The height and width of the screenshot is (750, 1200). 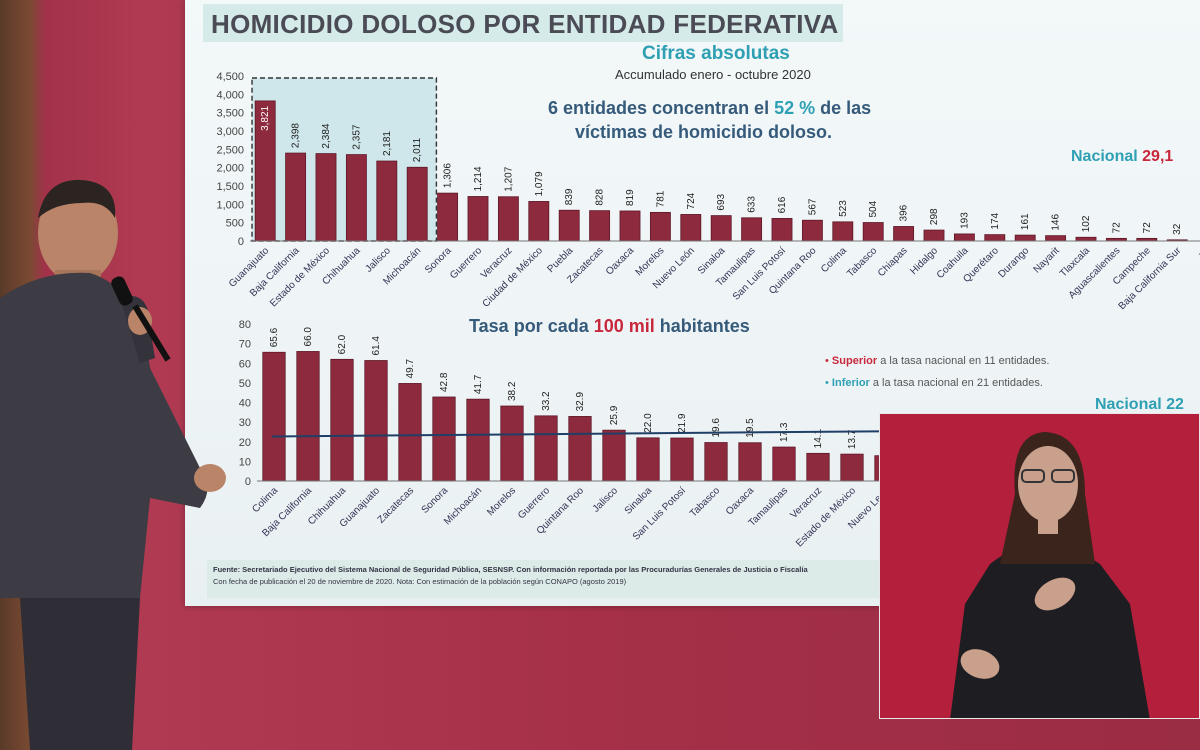 I want to click on data-label: 13.7, so click(x=852, y=439).